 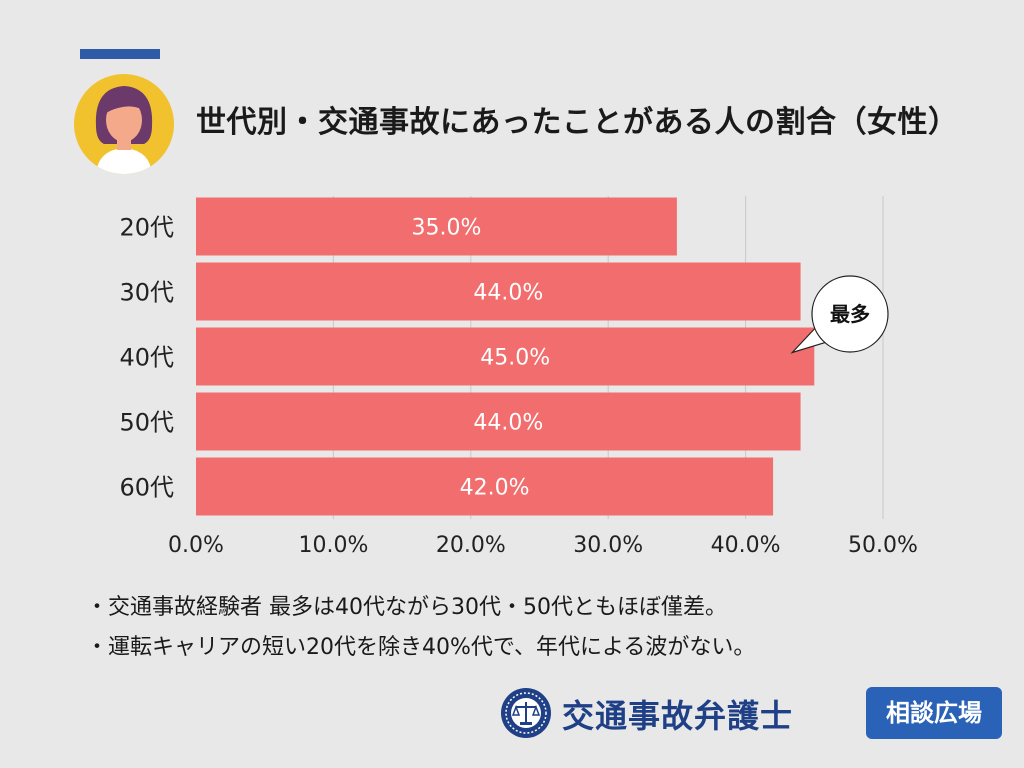 What do you see at coordinates (146, 293) in the screenshot?
I see `category-label: 30代` at bounding box center [146, 293].